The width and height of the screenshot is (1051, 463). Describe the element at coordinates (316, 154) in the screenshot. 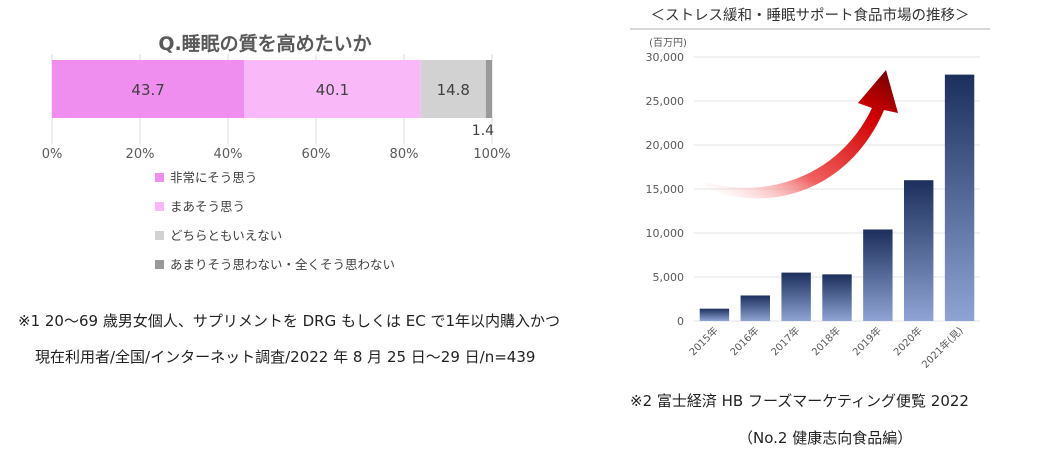

I see `x-tick-label: 60%` at that location.